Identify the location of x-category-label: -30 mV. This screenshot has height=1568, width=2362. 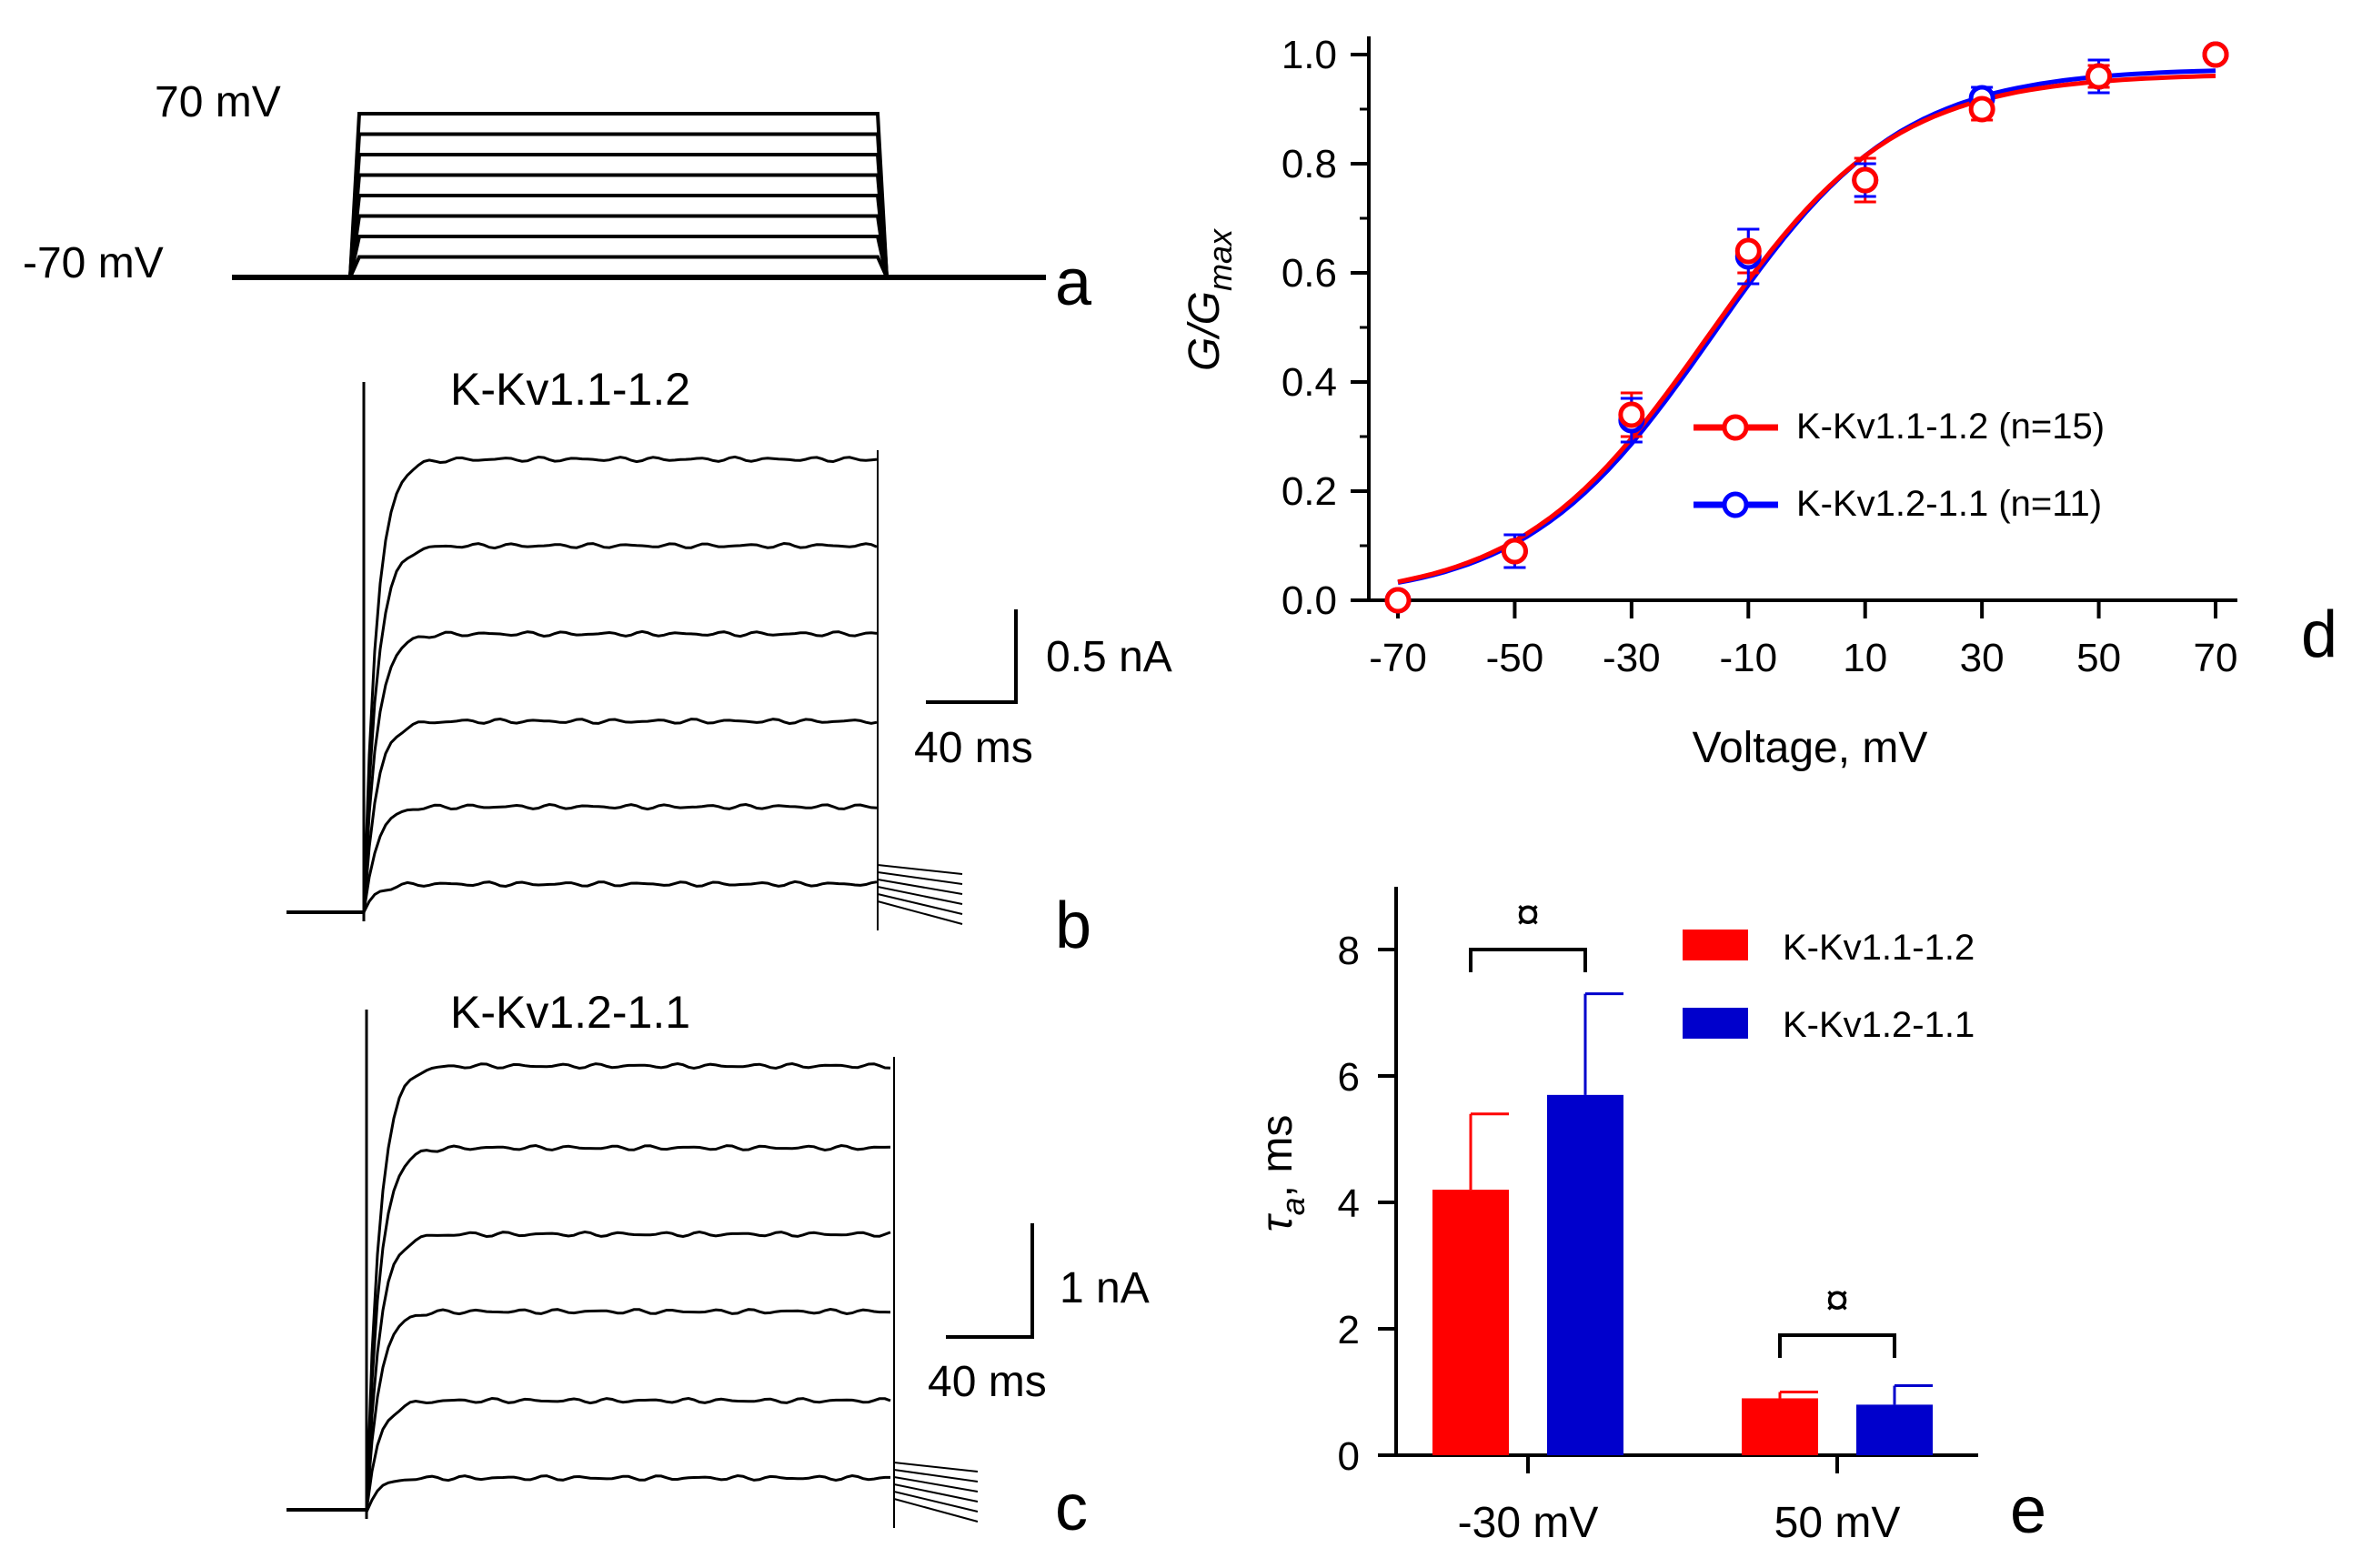
(1528, 1523).